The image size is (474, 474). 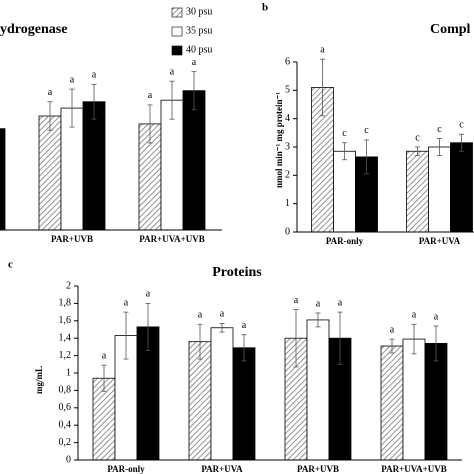 I want to click on y-tick-label: 0,6, so click(x=65, y=407).